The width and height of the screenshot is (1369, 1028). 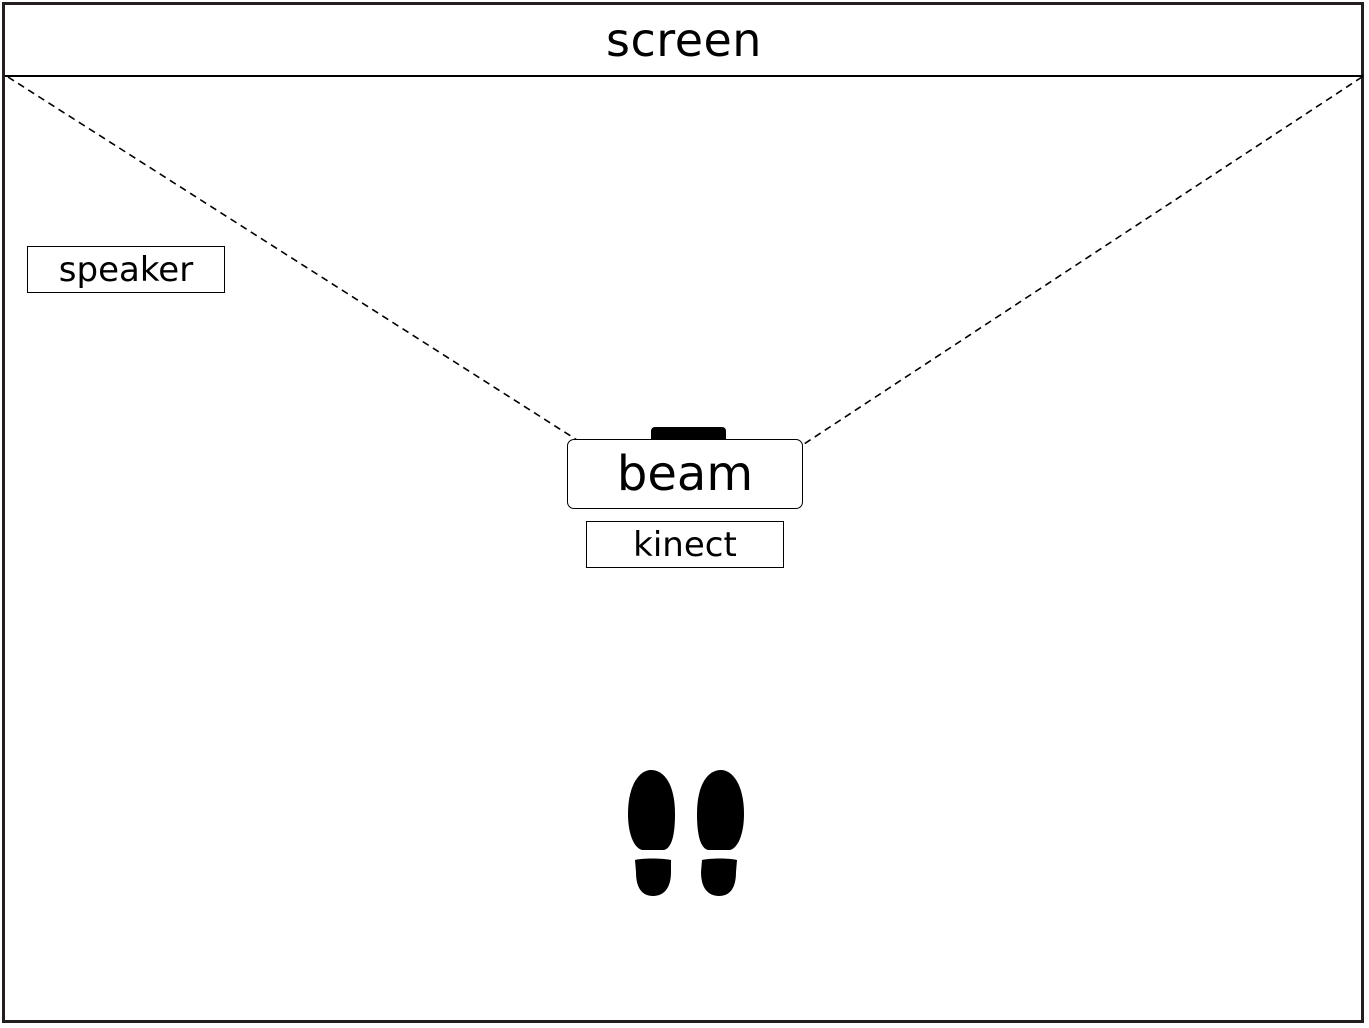 I want to click on kinect-label: kinect, so click(x=685, y=544).